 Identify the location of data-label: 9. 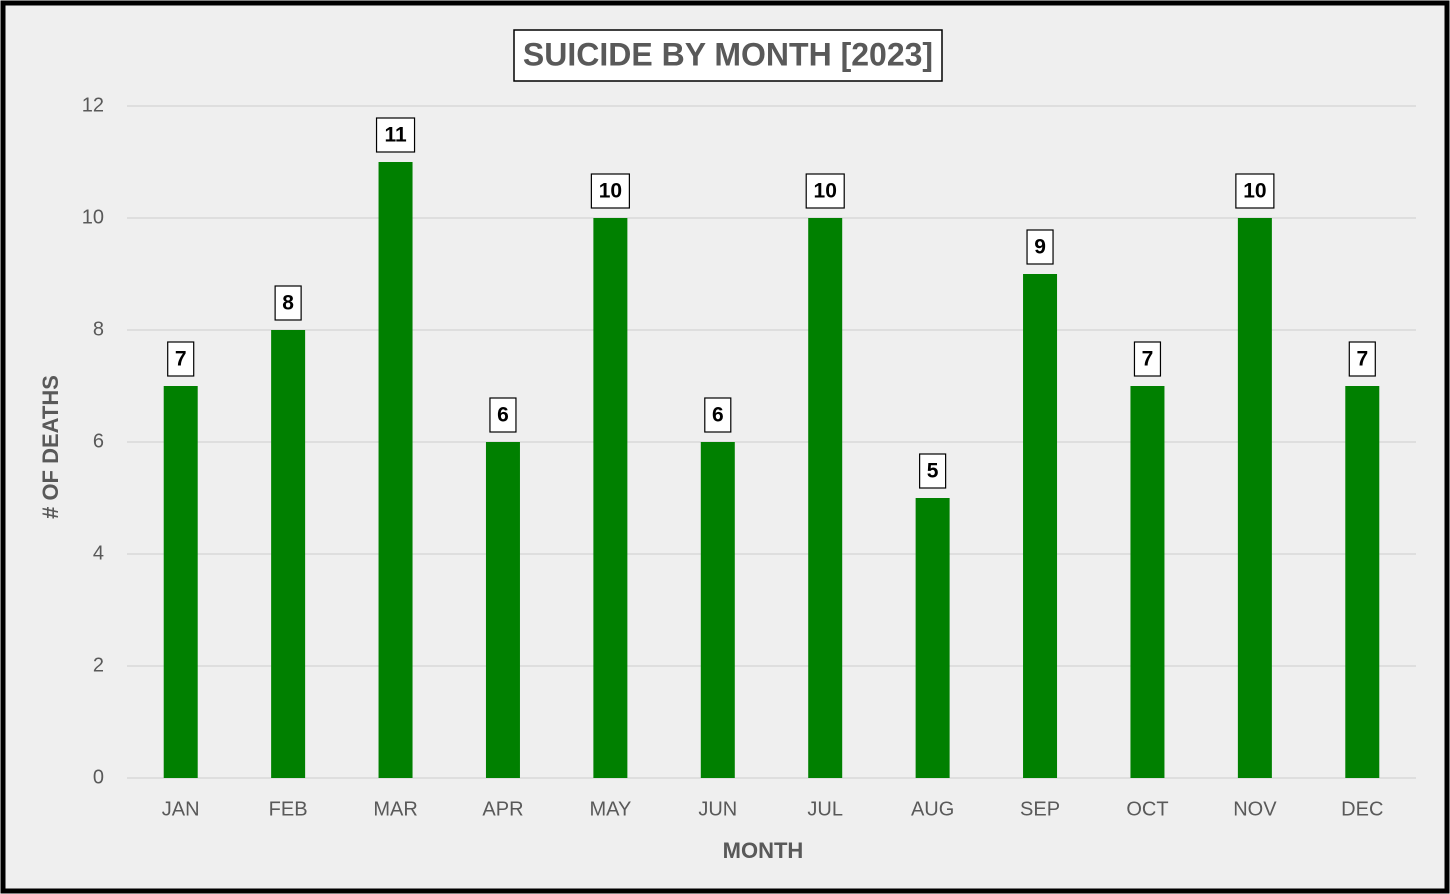
(1040, 247).